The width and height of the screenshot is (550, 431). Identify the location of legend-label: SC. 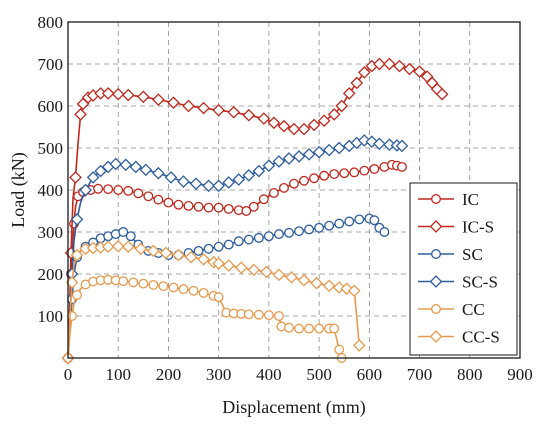
(472, 254).